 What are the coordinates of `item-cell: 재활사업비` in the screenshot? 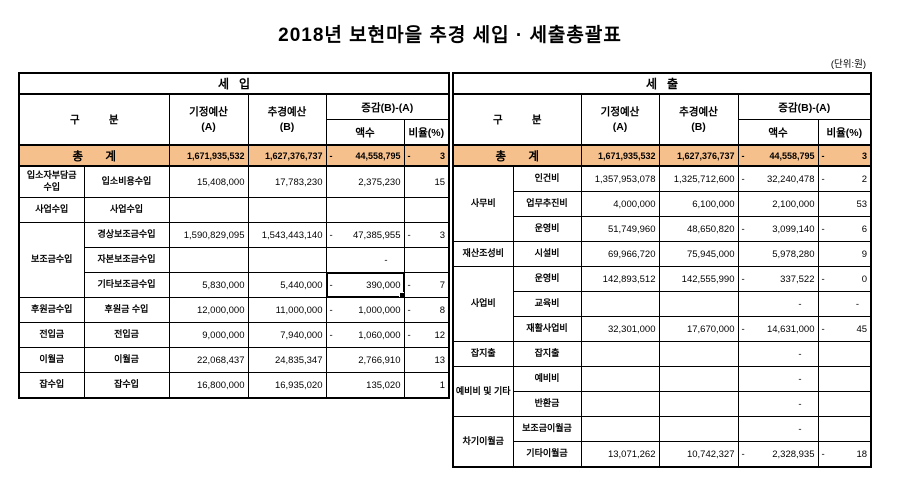 It's located at (547, 329).